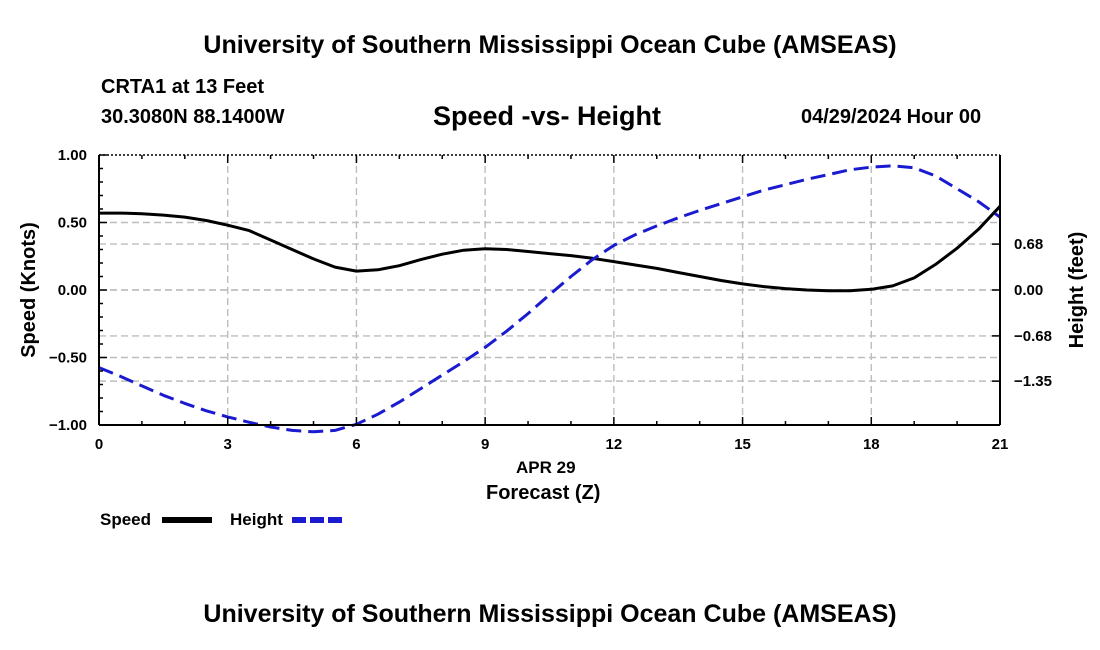  I want to click on x-axis-sublabel: APR 29, so click(546, 467).